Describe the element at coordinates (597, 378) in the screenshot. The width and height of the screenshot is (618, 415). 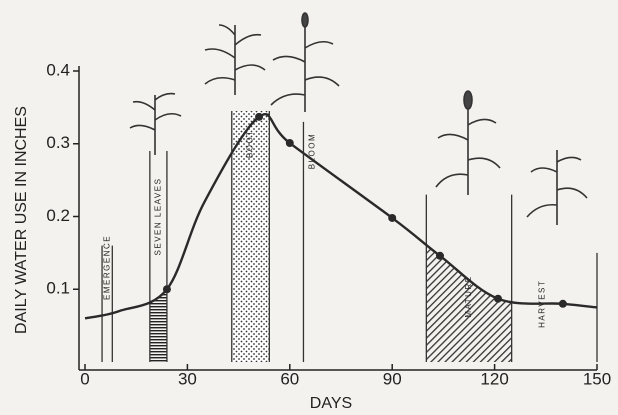
I see `x-tick-label: 150` at that location.